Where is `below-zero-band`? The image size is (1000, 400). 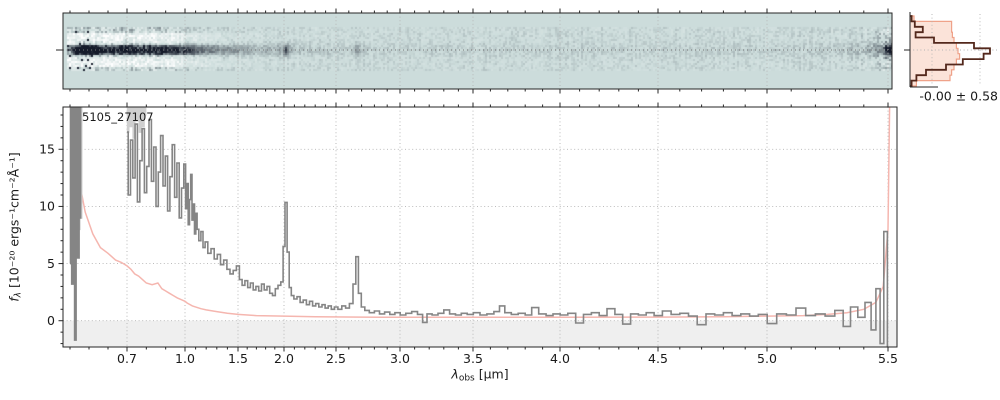
below-zero-band is located at coordinates (480, 333).